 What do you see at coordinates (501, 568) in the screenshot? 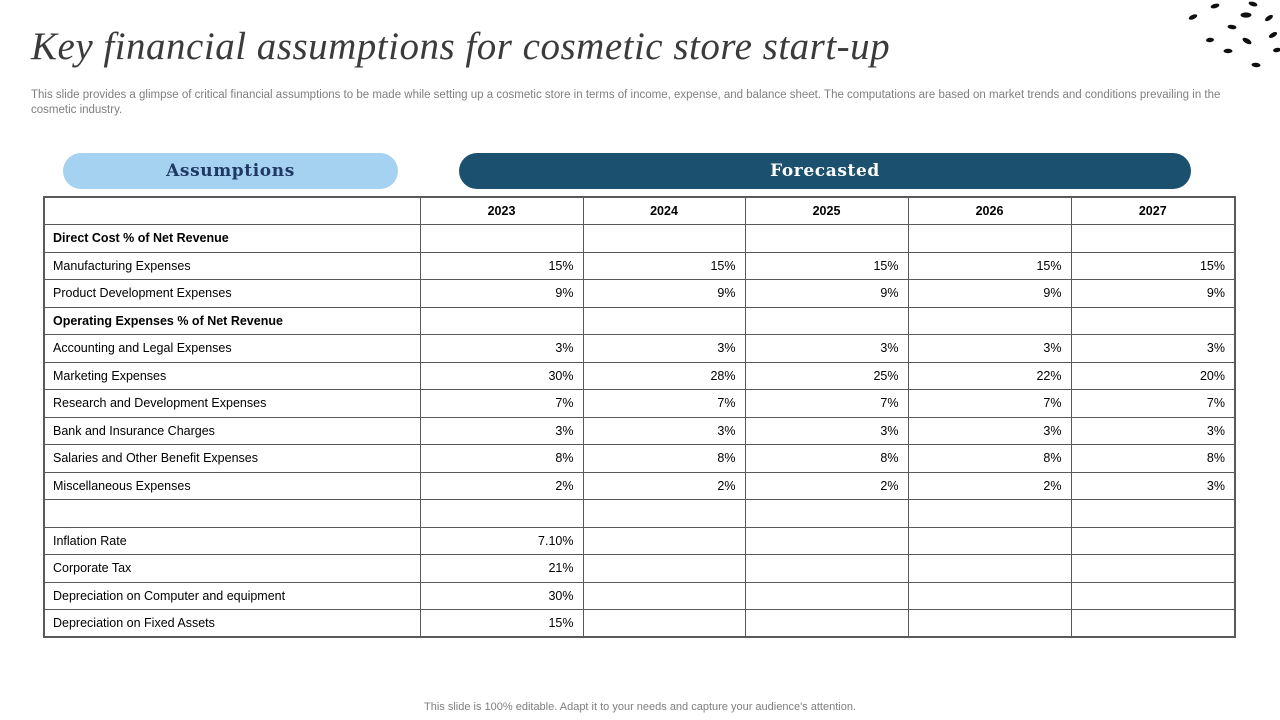
I see `value-cell: 21%` at bounding box center [501, 568].